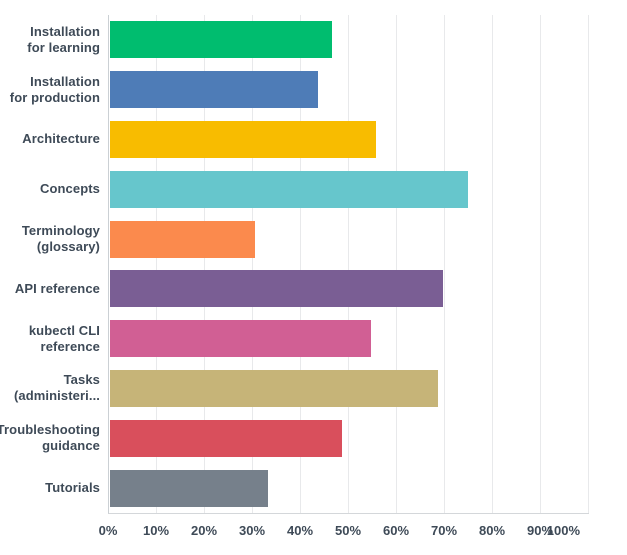 This screenshot has height=555, width=627. Describe the element at coordinates (204, 530) in the screenshot. I see `x-tick-label-20%: 20%` at that location.